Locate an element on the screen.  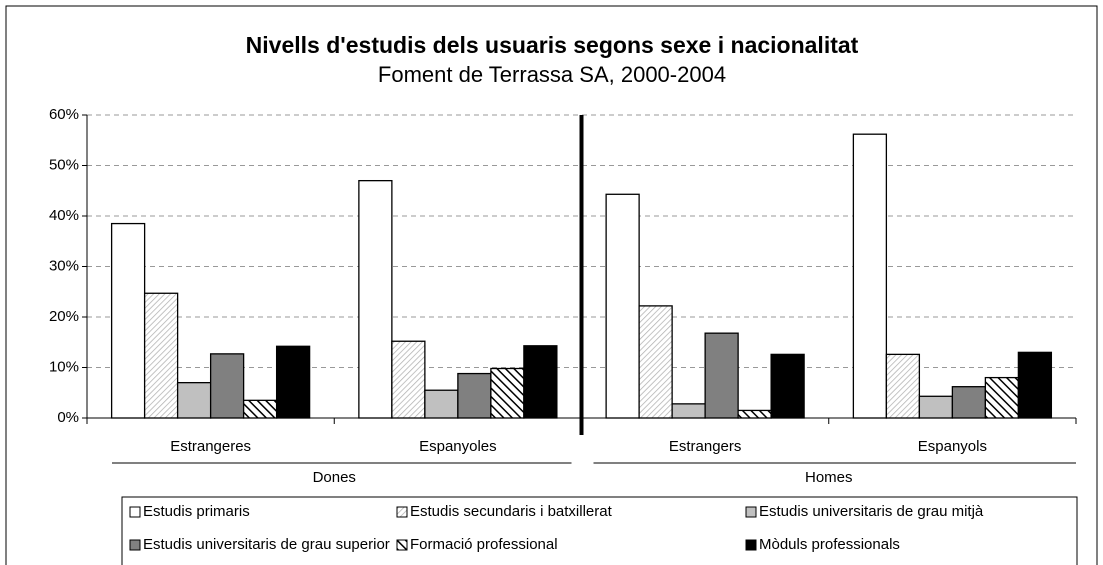
y-tick-label: 30% is located at coordinates (64, 265).